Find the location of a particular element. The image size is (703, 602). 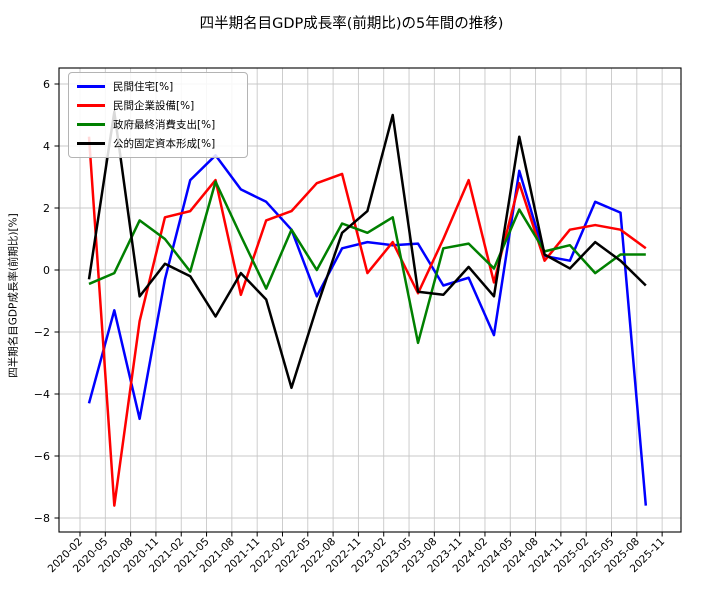

legend-item-private-housing: 民間住宅[%] is located at coordinates (157, 86).